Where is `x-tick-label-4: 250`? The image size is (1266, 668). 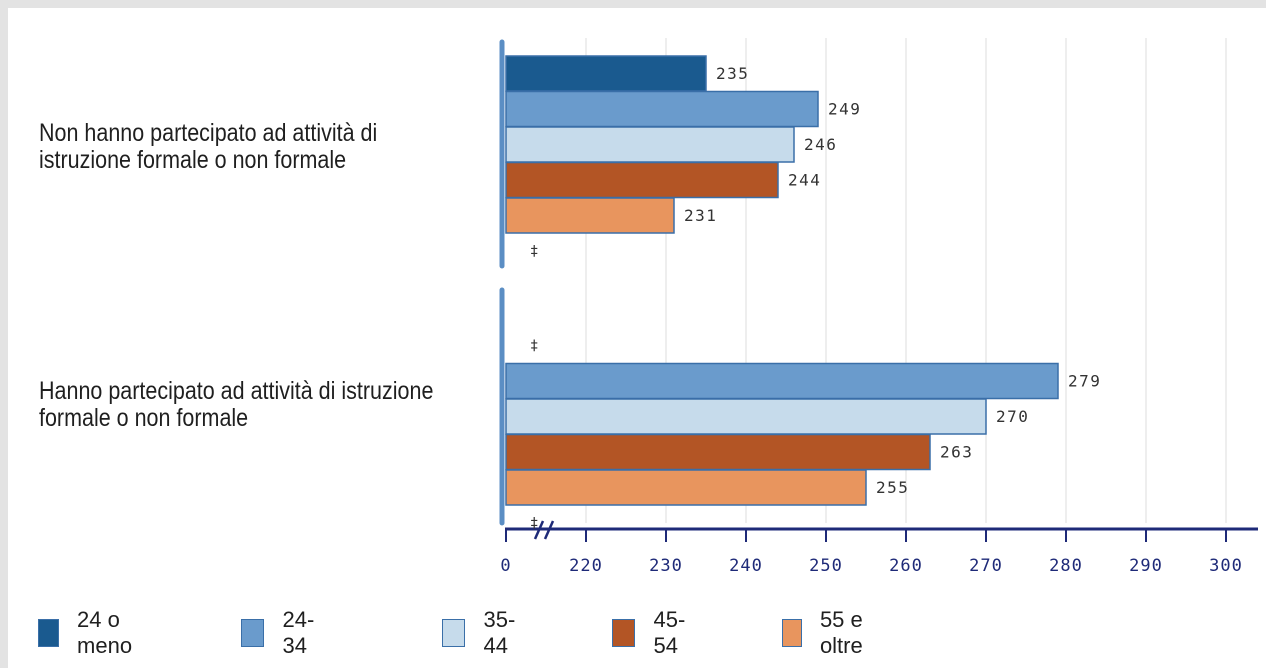 x-tick-label-4: 250 is located at coordinates (826, 566).